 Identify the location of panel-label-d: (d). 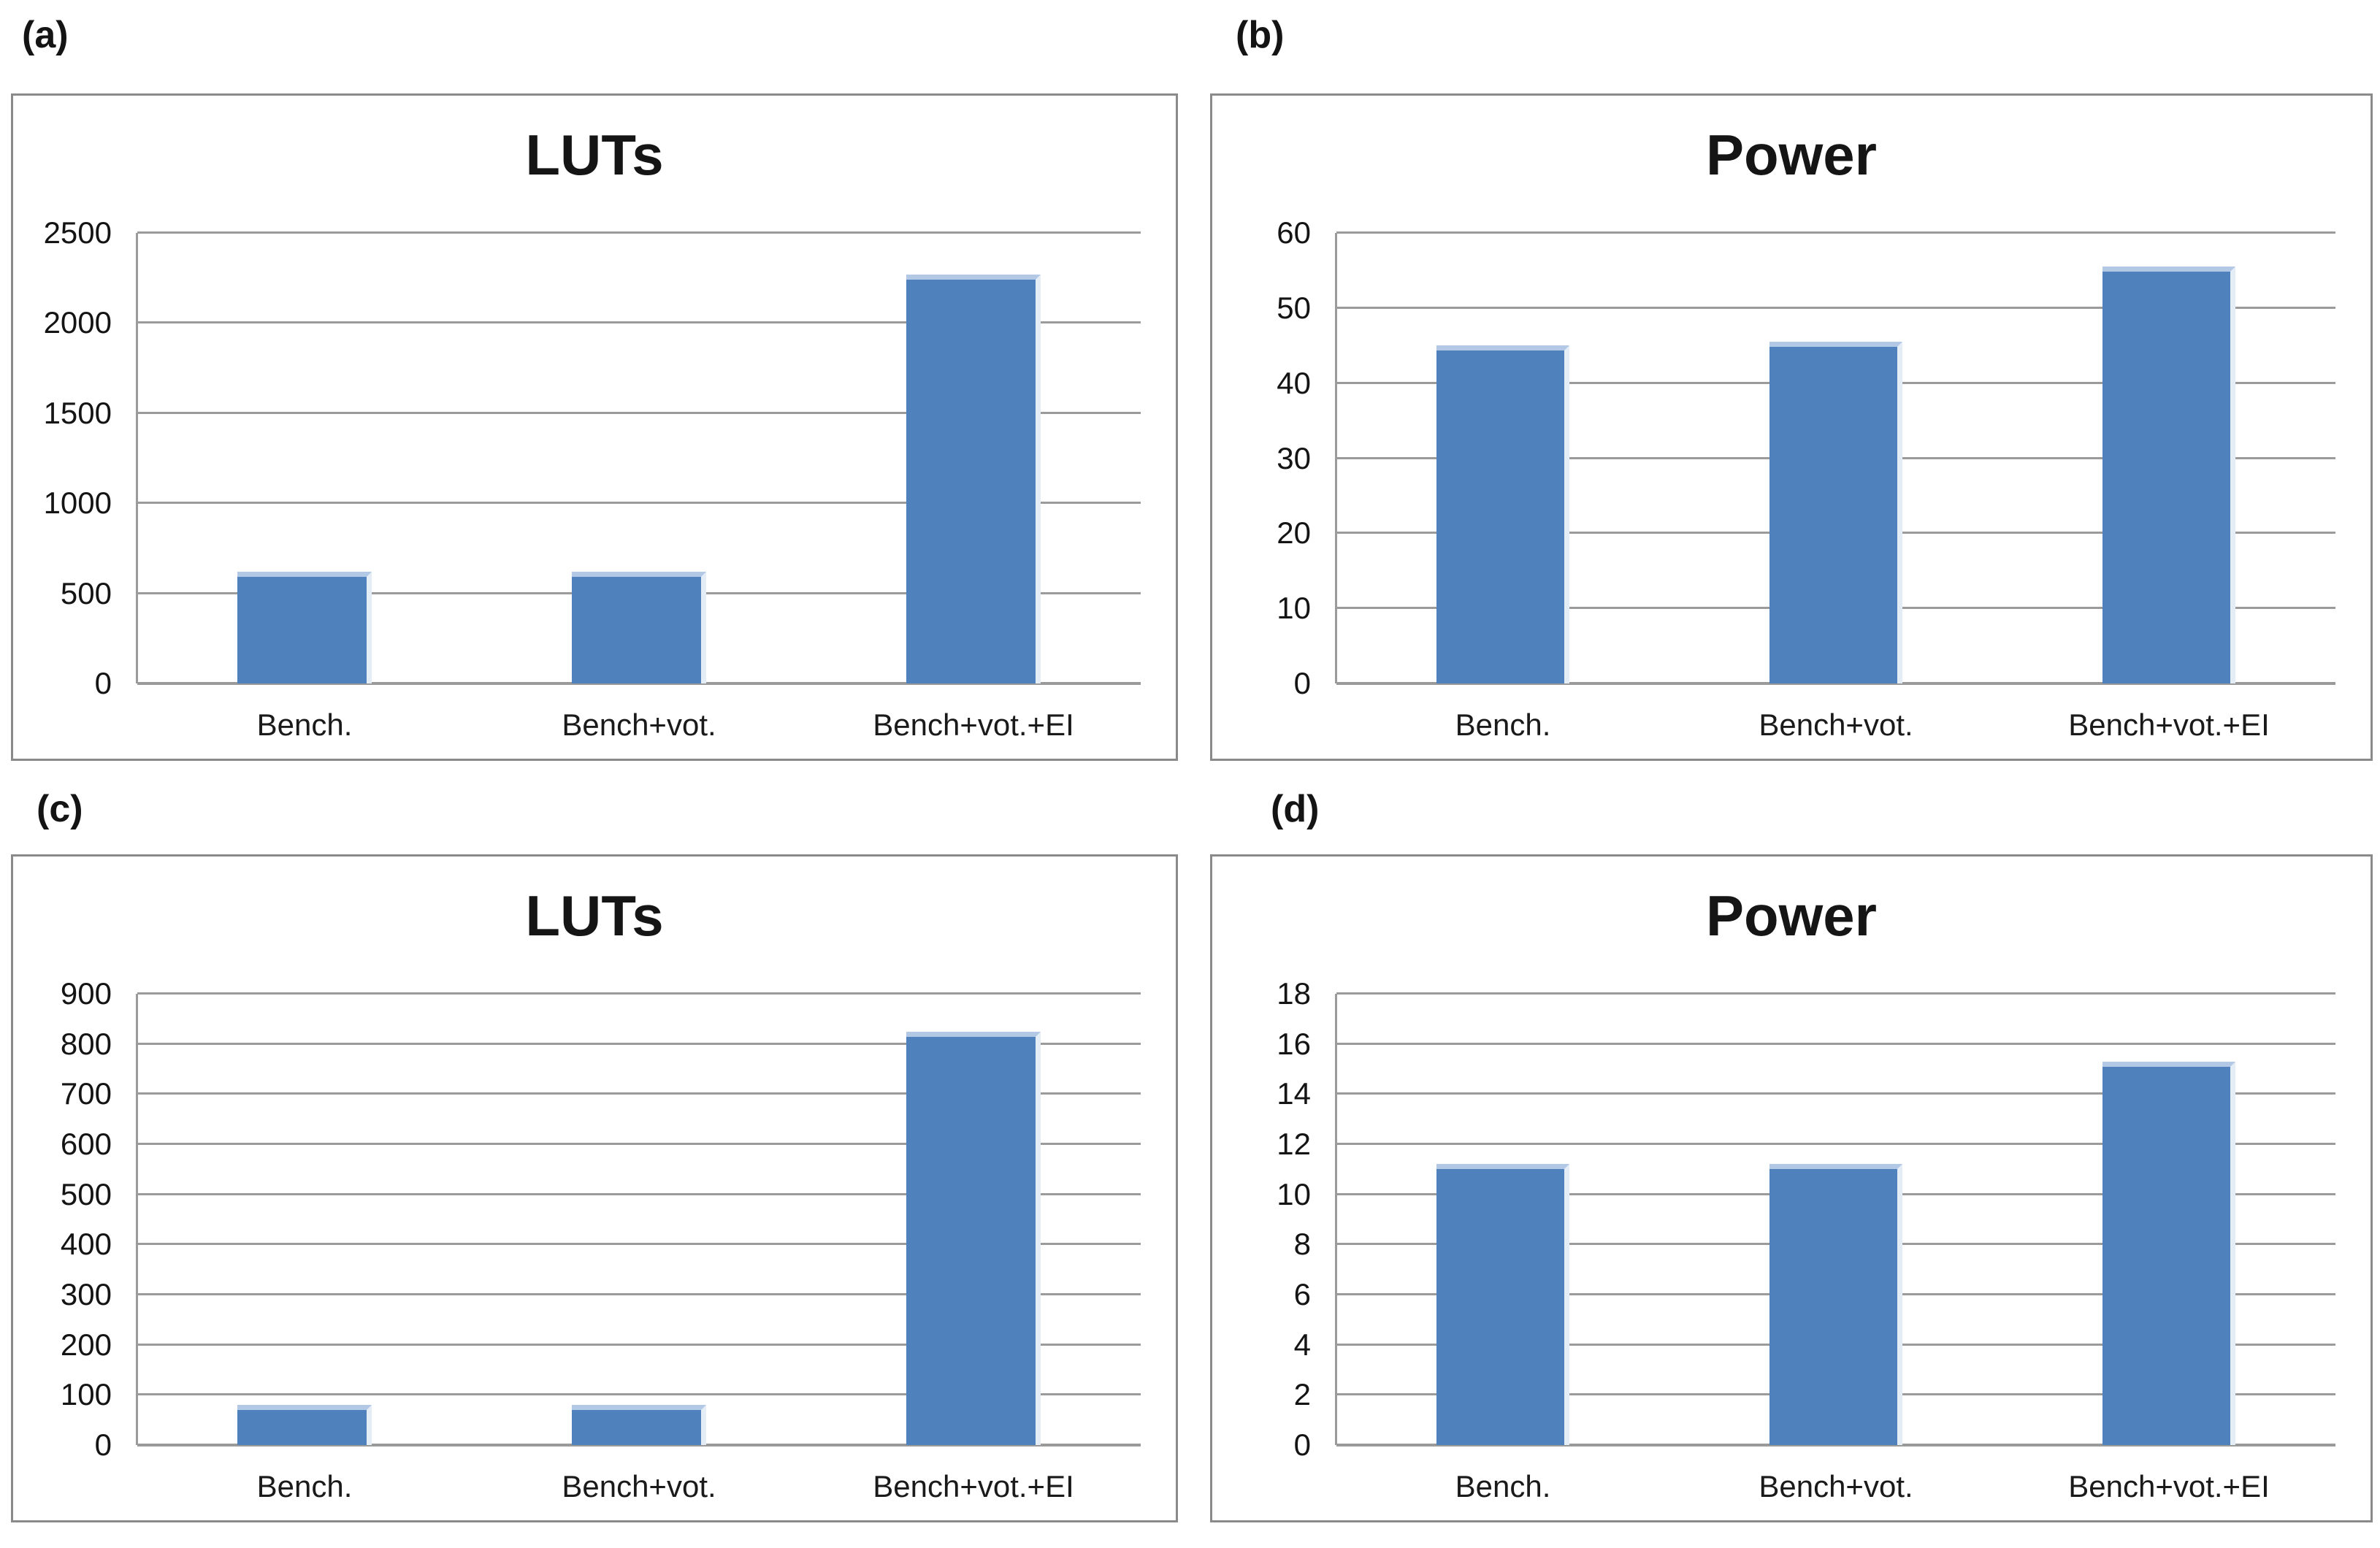
(1295, 809).